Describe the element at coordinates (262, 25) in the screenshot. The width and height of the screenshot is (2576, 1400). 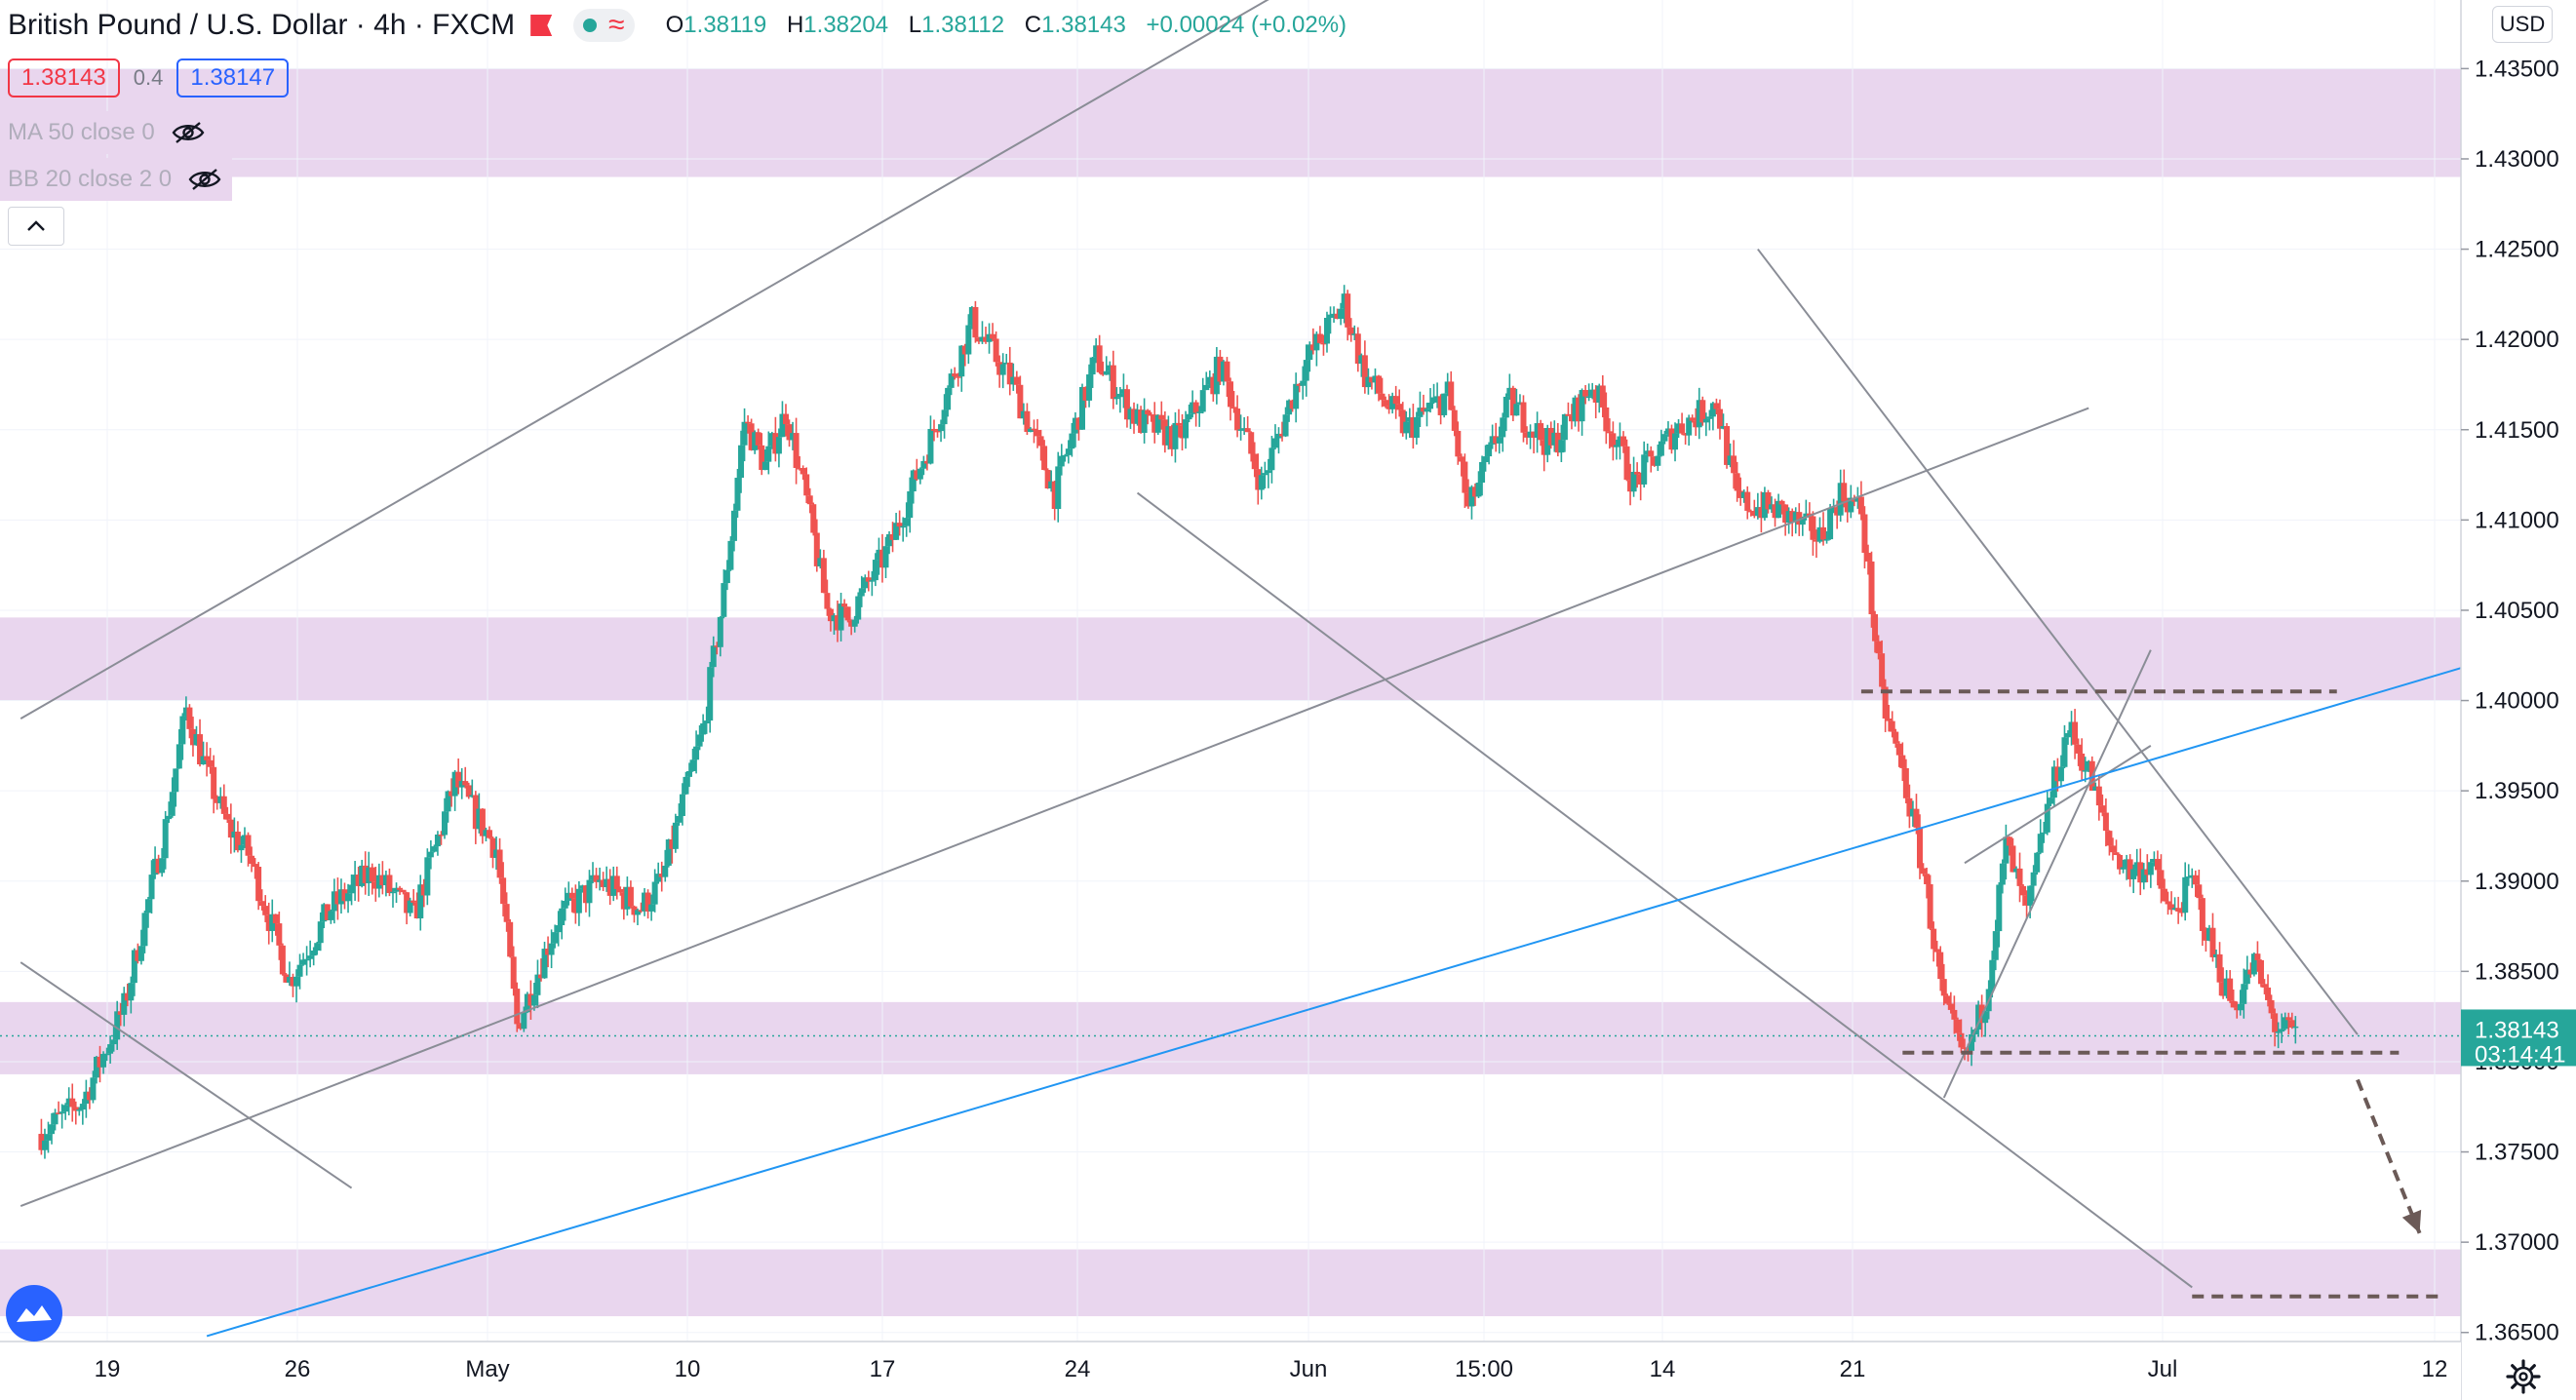
I see `symbol-title: British Pound / U.S. Dollar · 4h · FXCM` at that location.